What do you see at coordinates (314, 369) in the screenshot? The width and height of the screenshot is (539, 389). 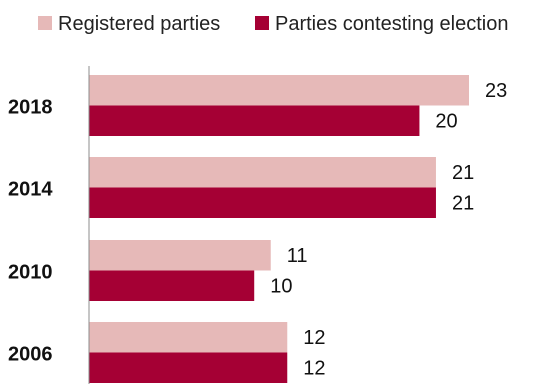 I see `data-label-2006-series-1: 12` at bounding box center [314, 369].